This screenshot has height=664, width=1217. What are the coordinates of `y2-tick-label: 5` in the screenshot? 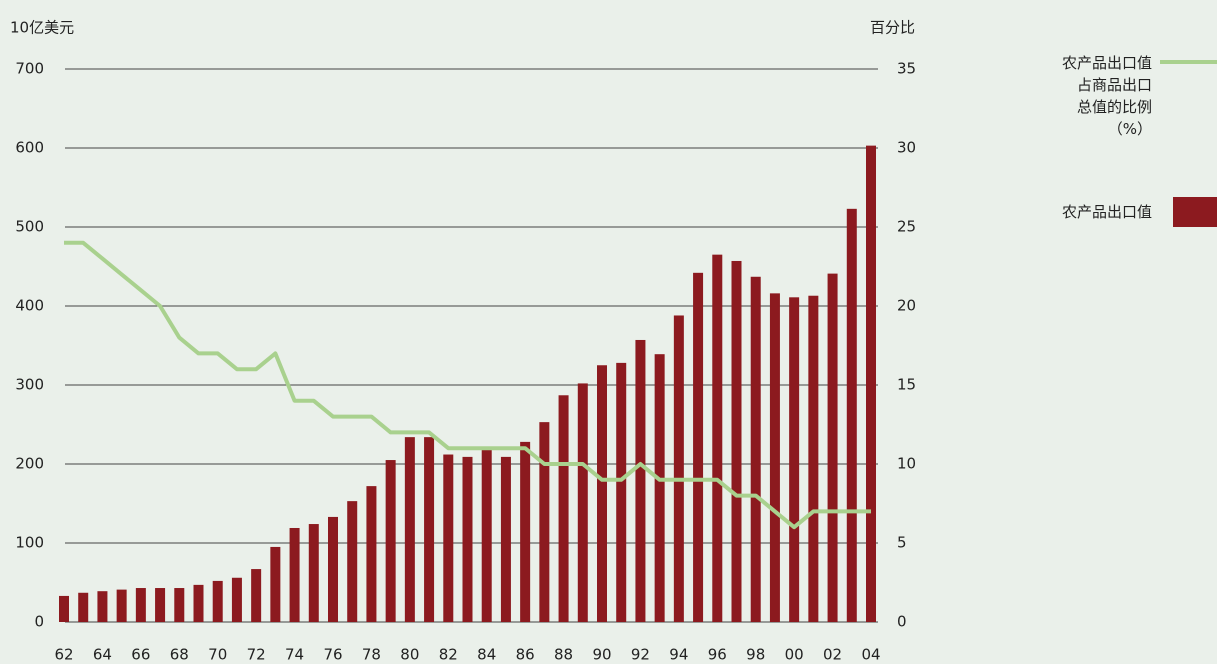 It's located at (902, 543).